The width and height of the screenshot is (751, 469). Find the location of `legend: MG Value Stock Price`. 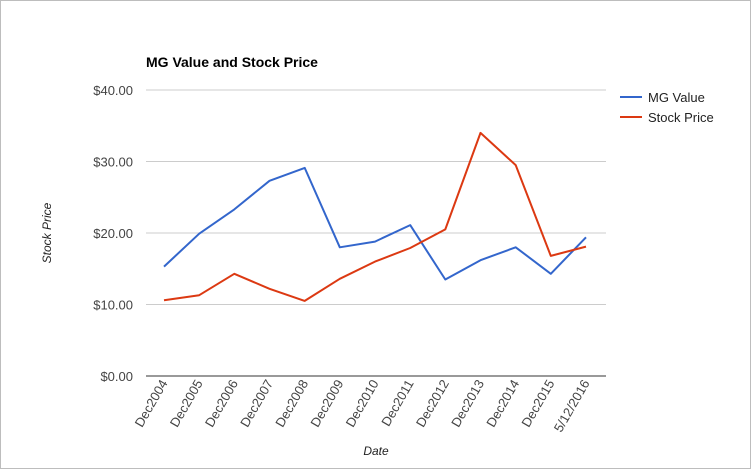

legend: MG Value Stock Price is located at coordinates (667, 107).